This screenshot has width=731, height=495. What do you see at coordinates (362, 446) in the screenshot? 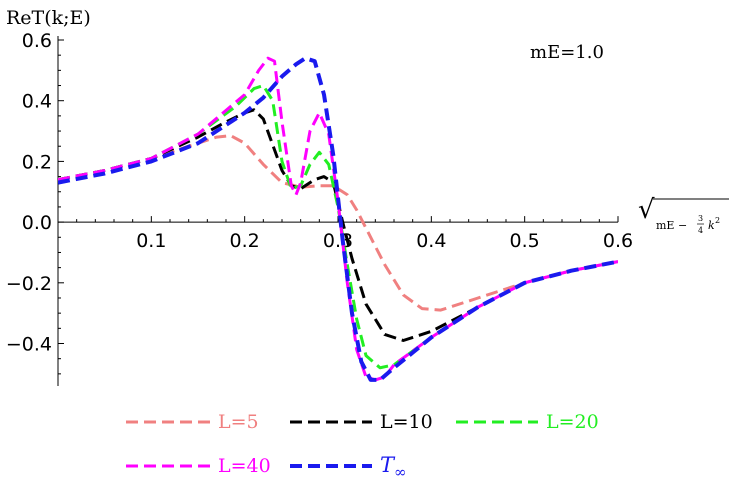
I see `legend: L=5 L=10 L=20 L=40 T∞` at bounding box center [362, 446].